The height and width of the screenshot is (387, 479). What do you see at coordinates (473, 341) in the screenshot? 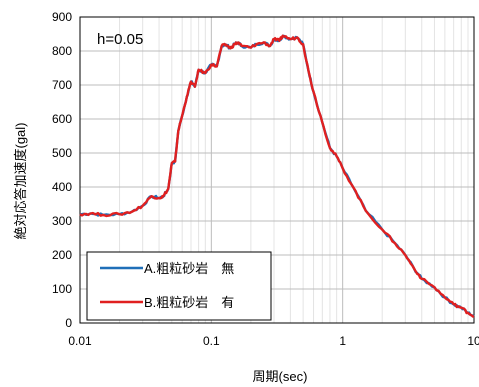
I see `x-tick-label: 10` at bounding box center [473, 341].